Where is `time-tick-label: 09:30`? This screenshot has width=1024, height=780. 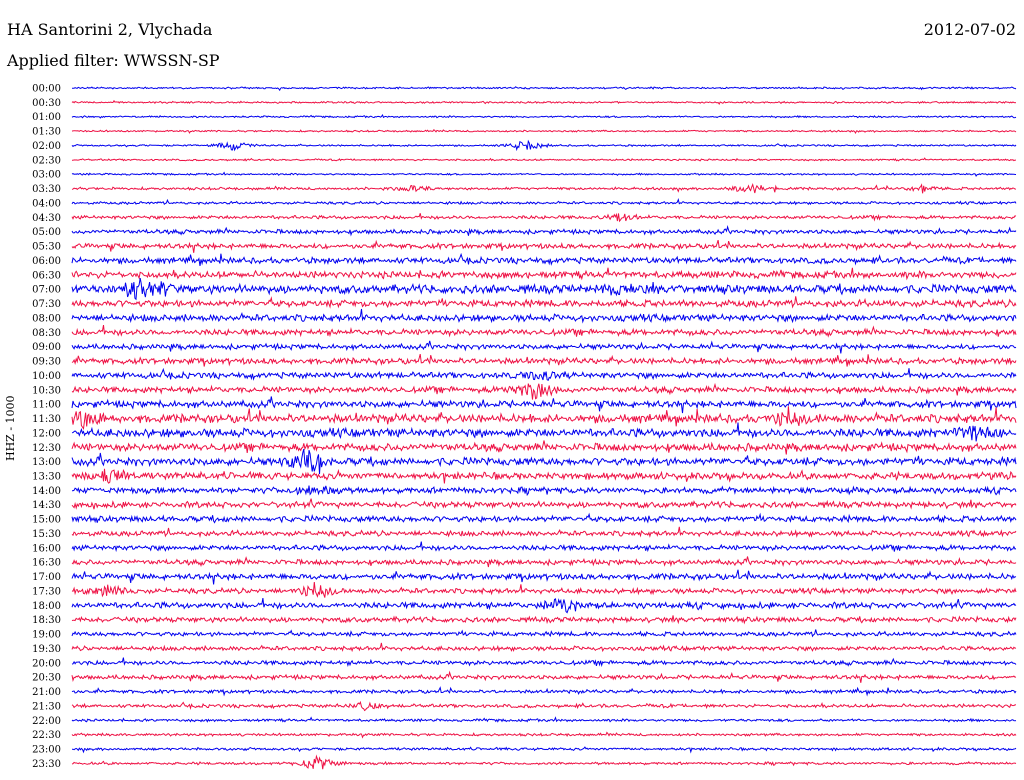 time-tick-label: 09:30 is located at coordinates (46, 362).